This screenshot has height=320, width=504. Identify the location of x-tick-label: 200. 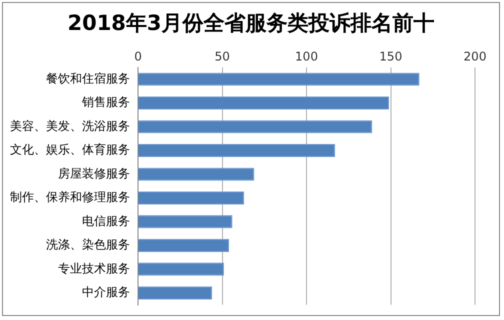
(475, 56).